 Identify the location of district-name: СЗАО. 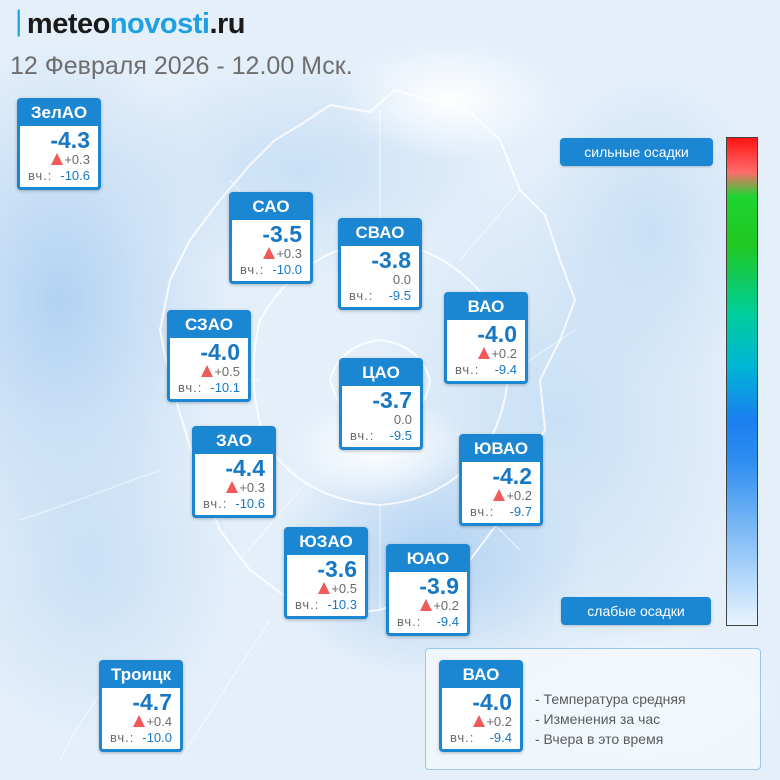
(209, 325).